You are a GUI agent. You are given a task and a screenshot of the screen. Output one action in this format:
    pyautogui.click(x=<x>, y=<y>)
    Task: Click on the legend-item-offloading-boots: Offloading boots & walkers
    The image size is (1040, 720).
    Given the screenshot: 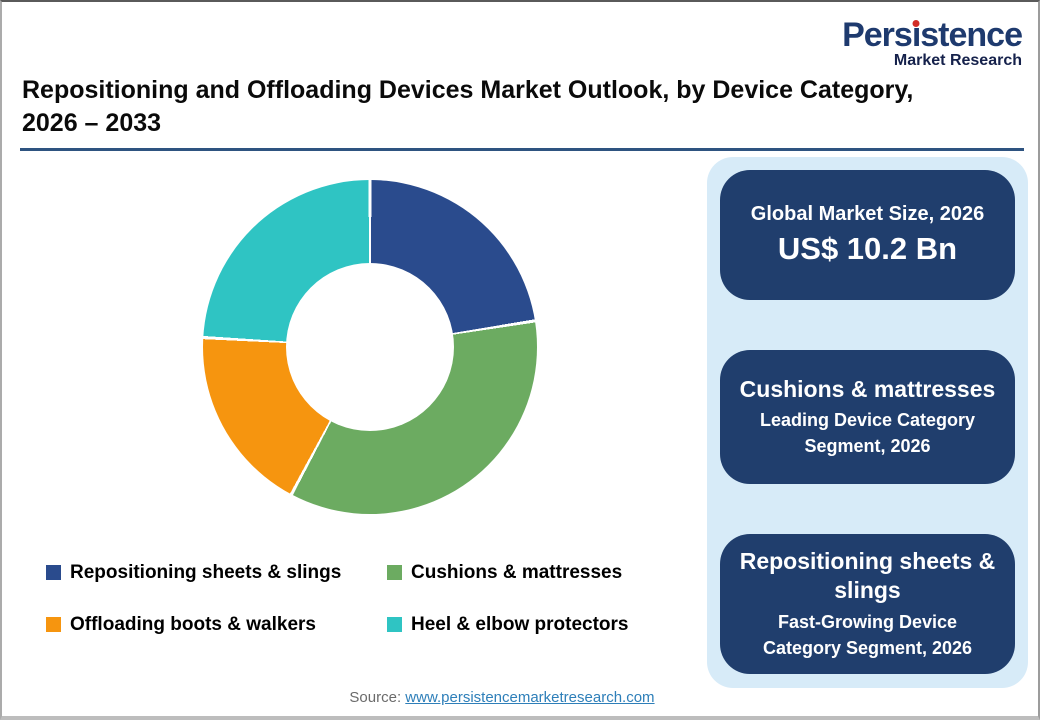 What is the action you would take?
    pyautogui.click(x=181, y=625)
    